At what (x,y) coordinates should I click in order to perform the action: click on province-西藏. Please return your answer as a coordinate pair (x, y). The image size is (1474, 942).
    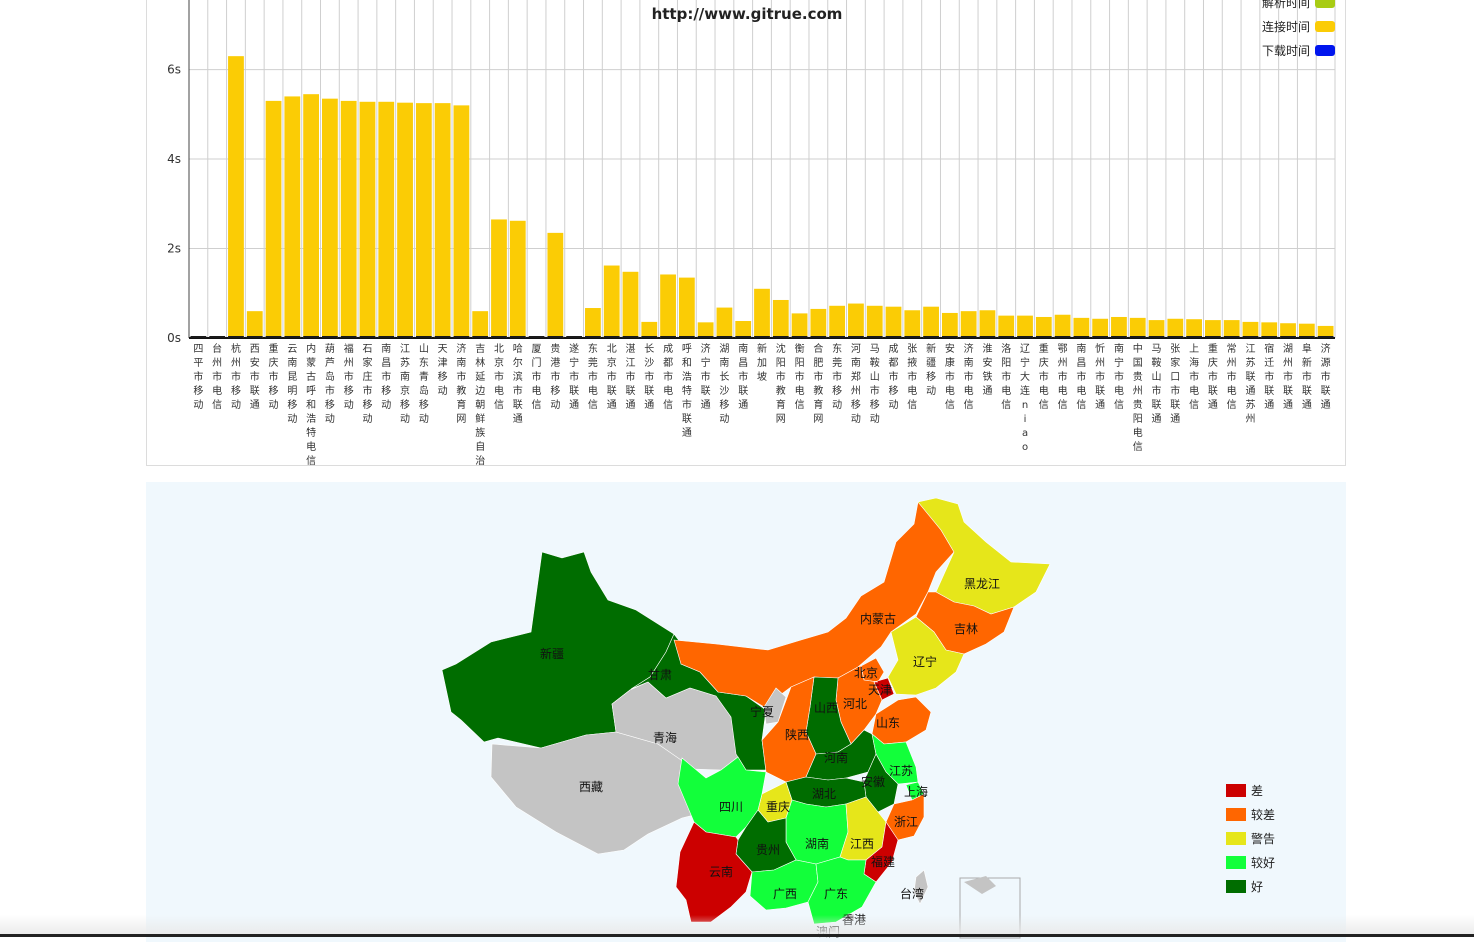
    Looking at the image, I should click on (598, 793).